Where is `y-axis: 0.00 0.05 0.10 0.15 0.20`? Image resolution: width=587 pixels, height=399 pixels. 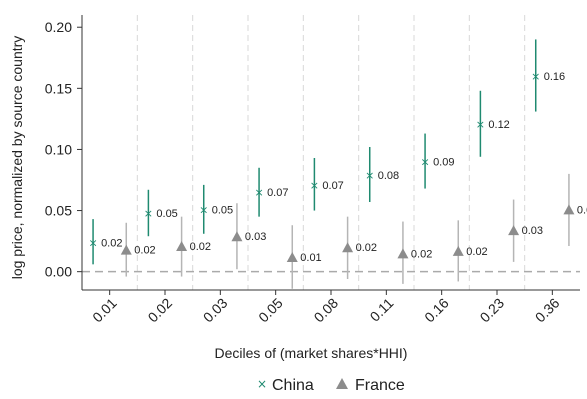 y-axis: 0.00 0.05 0.10 0.15 0.20 is located at coordinates (64, 152).